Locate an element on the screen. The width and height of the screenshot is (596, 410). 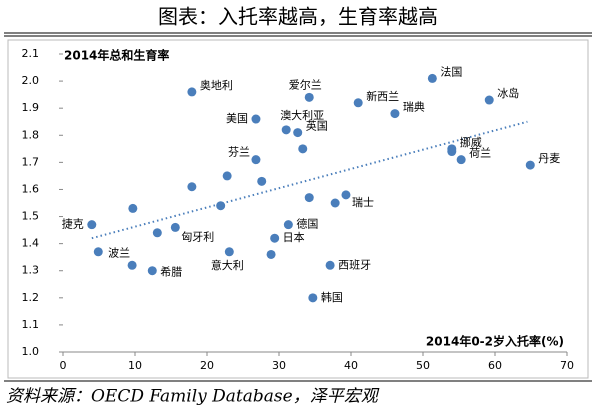
point-label: 捷克 is located at coordinates (73, 224).